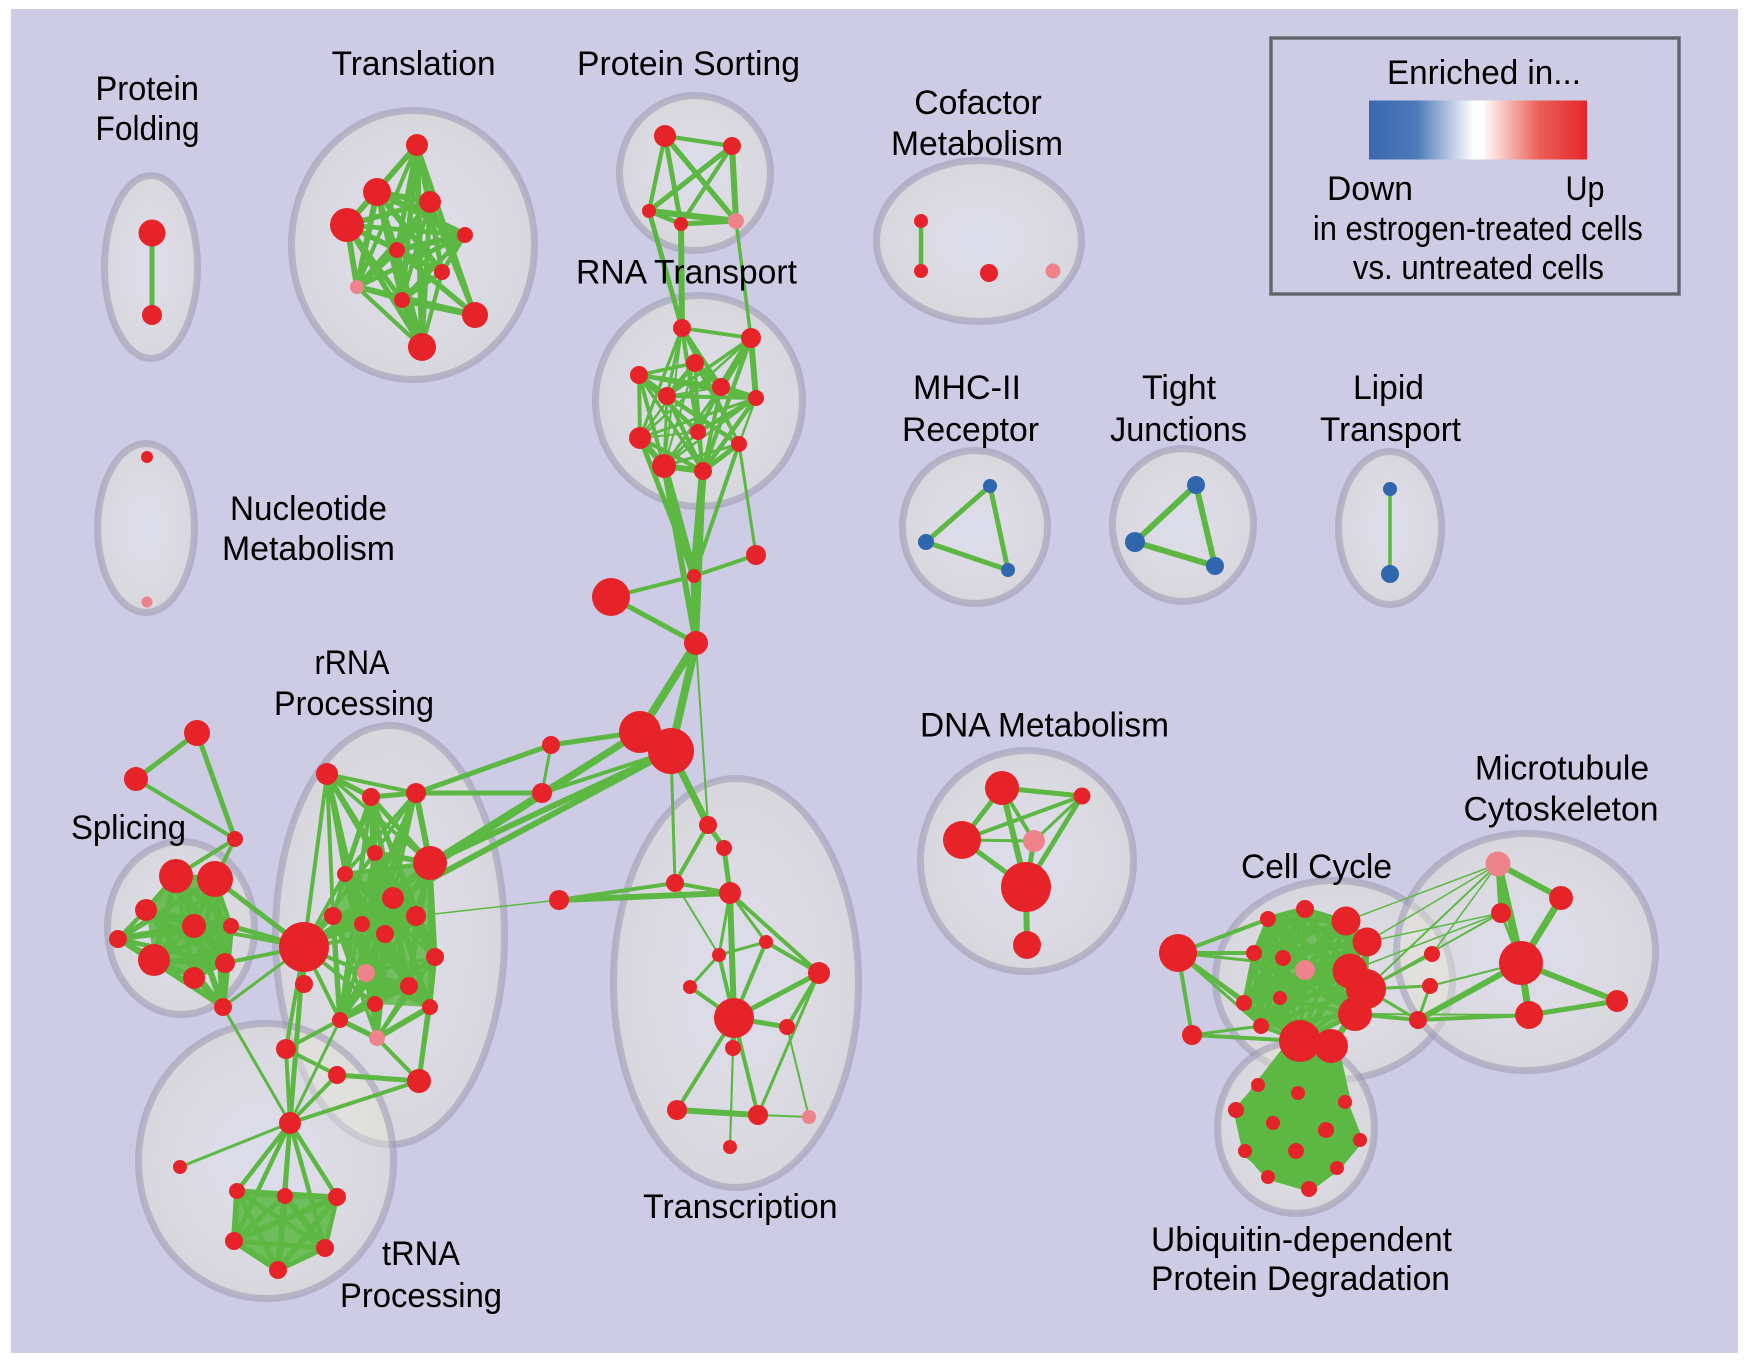 Image resolution: width=1750 pixels, height=1360 pixels. Describe the element at coordinates (1391, 430) in the screenshot. I see `svg-text: Transport` at that location.